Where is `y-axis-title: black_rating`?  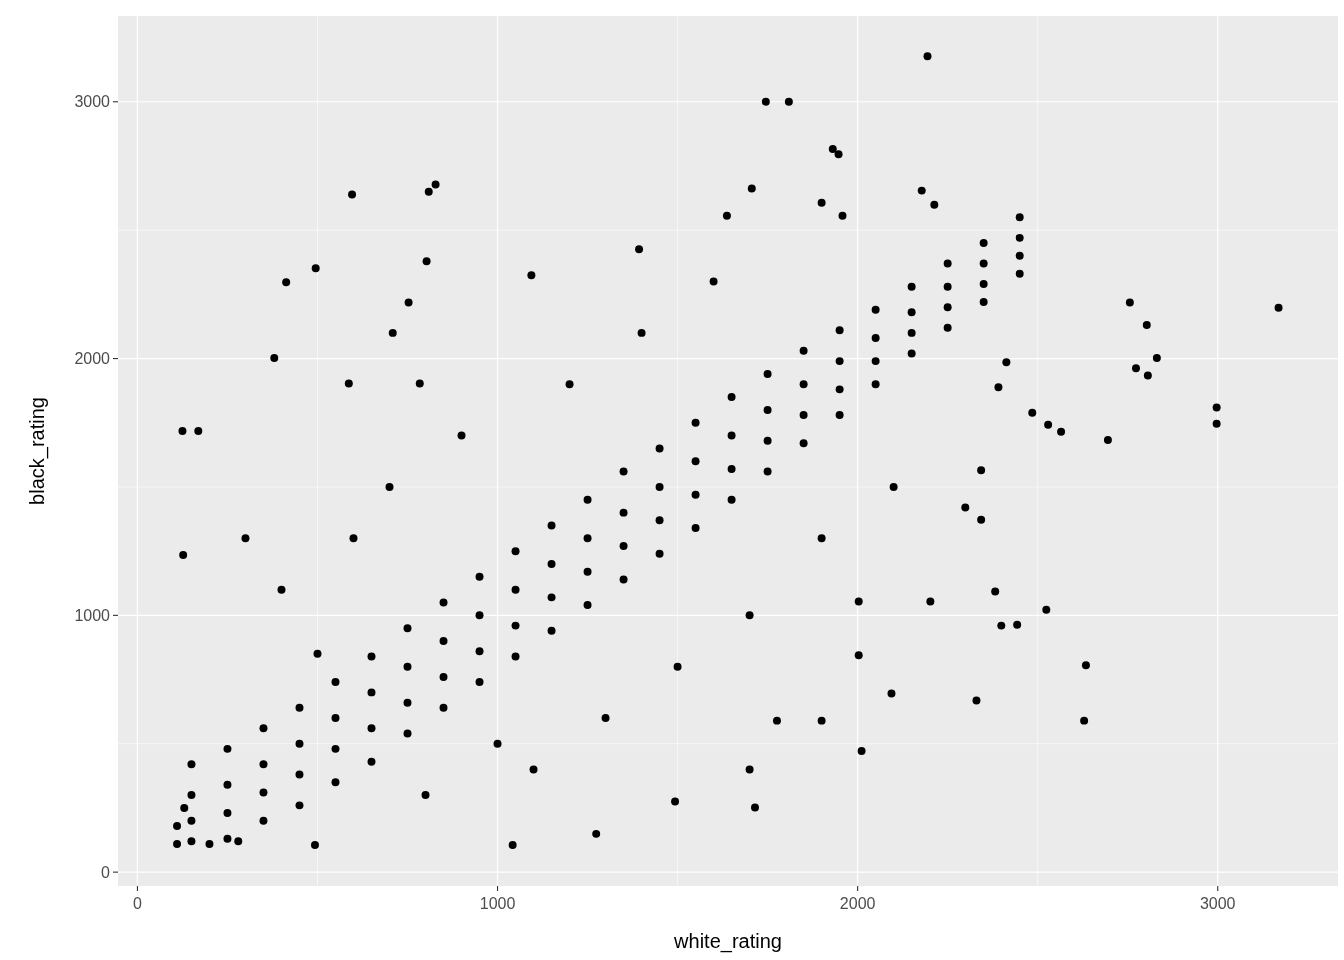 y-axis-title: black_rating is located at coordinates (37, 451).